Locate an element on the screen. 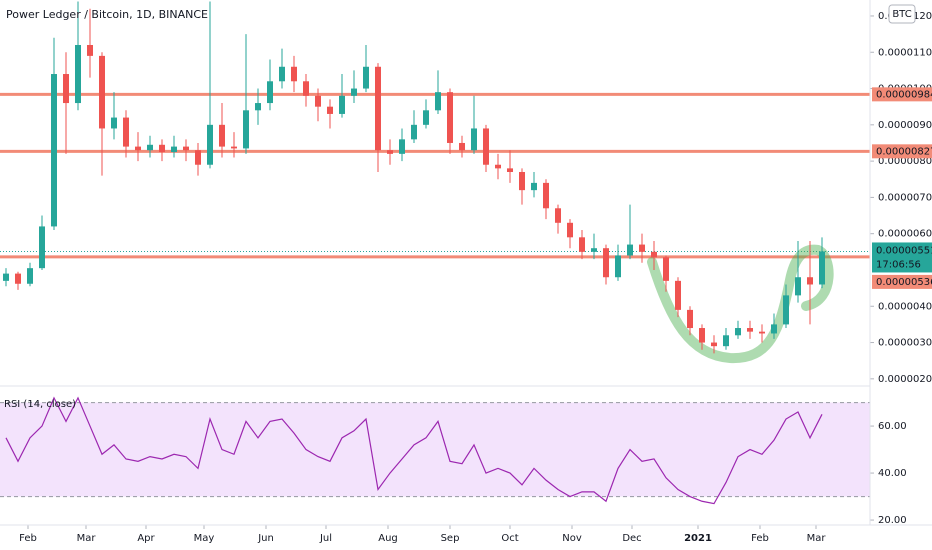 This screenshot has height=550, width=932. x-tick-label: Oct is located at coordinates (509, 538).